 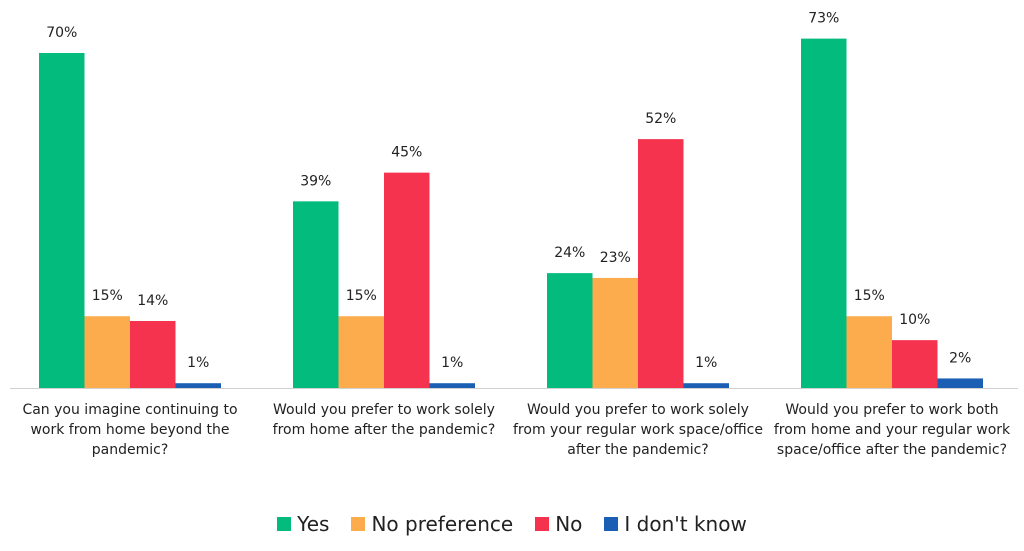 I want to click on value-label: 45%, so click(x=406, y=153).